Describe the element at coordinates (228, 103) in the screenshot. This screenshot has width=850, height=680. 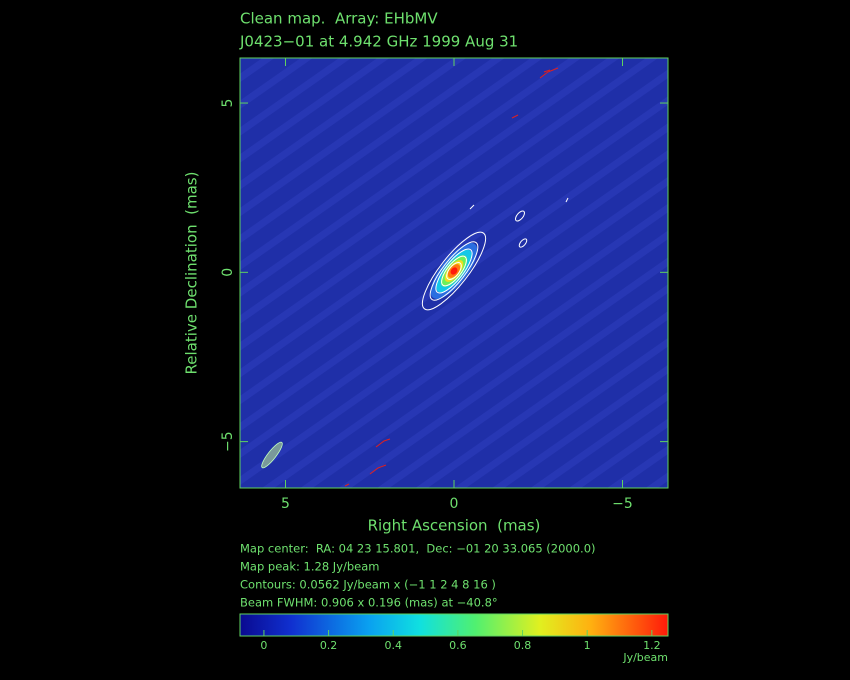
I see `y-tick-label: 5` at that location.